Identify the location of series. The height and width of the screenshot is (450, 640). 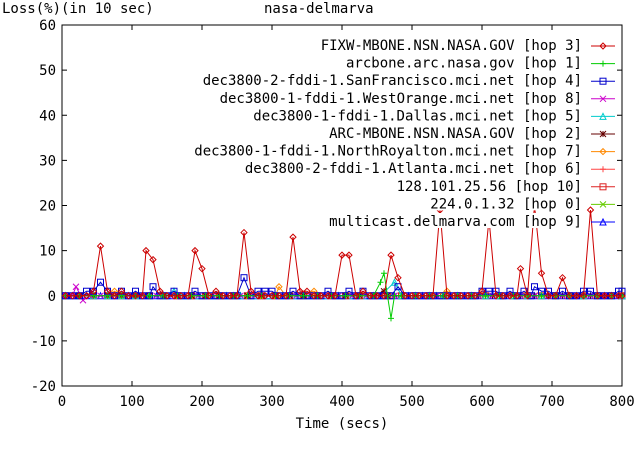
(343, 296).